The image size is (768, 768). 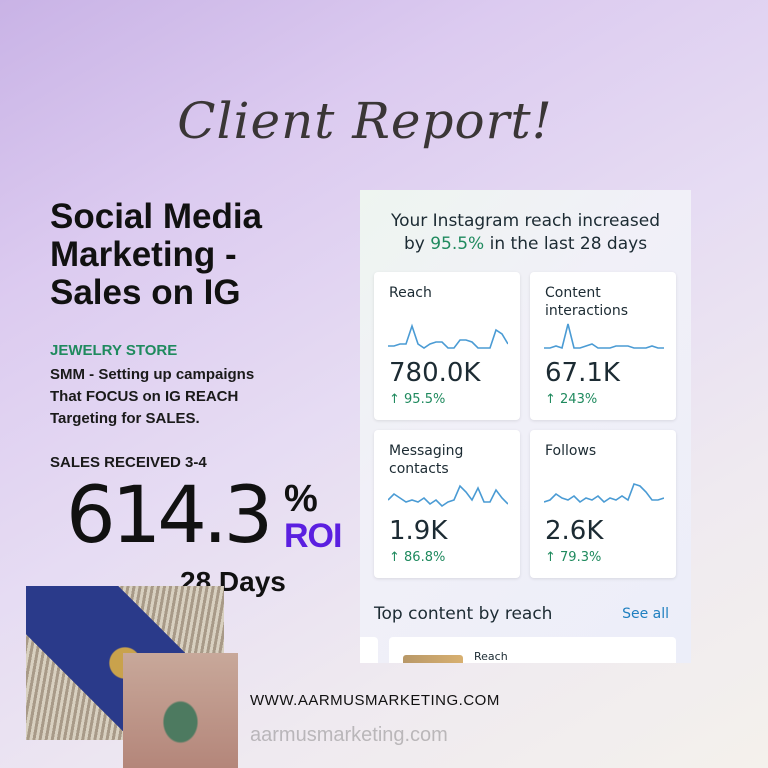 What do you see at coordinates (313, 536) in the screenshot?
I see `roi-label: ROI` at bounding box center [313, 536].